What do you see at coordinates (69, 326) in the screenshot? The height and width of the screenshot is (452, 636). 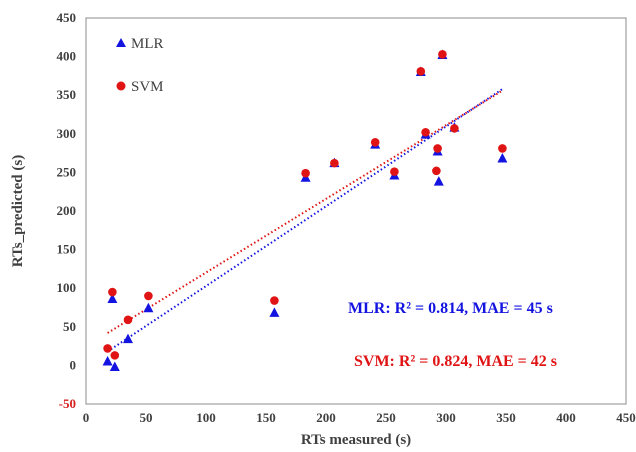 I see `y-tick-label: 50` at bounding box center [69, 326].